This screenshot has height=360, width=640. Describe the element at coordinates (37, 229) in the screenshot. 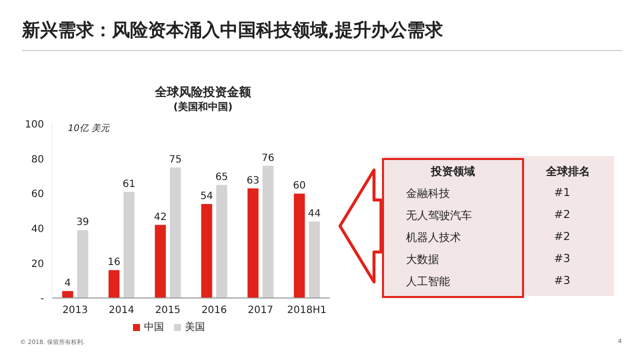

I see `y-tick-label: 40` at that location.